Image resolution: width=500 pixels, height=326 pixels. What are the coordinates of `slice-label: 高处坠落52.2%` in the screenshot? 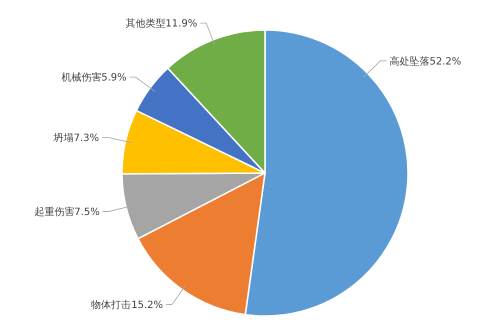 It's located at (425, 61).